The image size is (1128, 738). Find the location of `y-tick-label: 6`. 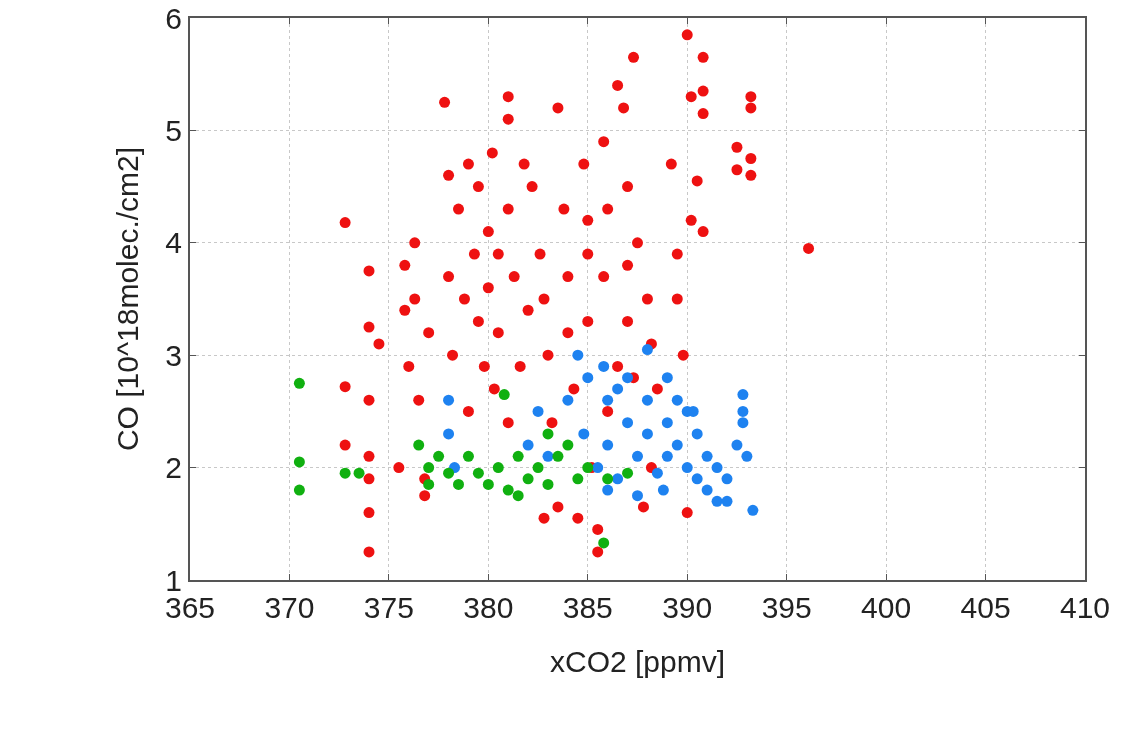

y-tick-label: 6 is located at coordinates (173, 18).